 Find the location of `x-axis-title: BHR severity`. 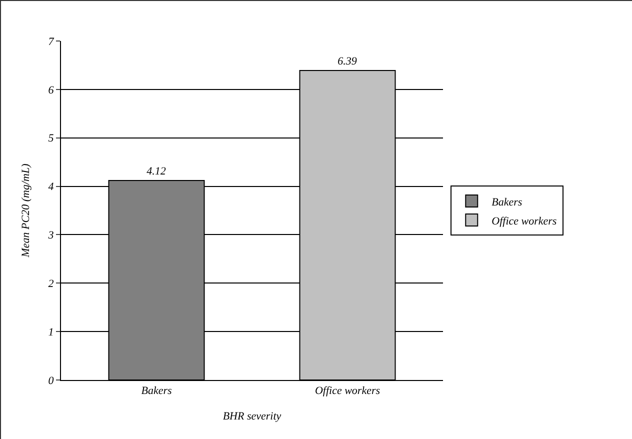

x-axis-title: BHR severity is located at coordinates (252, 416).